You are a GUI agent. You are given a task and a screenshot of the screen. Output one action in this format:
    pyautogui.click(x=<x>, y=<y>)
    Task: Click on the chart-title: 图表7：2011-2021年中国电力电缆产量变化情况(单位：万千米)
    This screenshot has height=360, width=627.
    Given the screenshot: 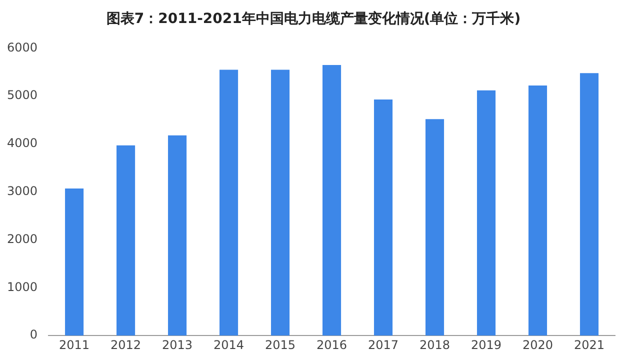 What is the action you would take?
    pyautogui.click(x=313, y=19)
    